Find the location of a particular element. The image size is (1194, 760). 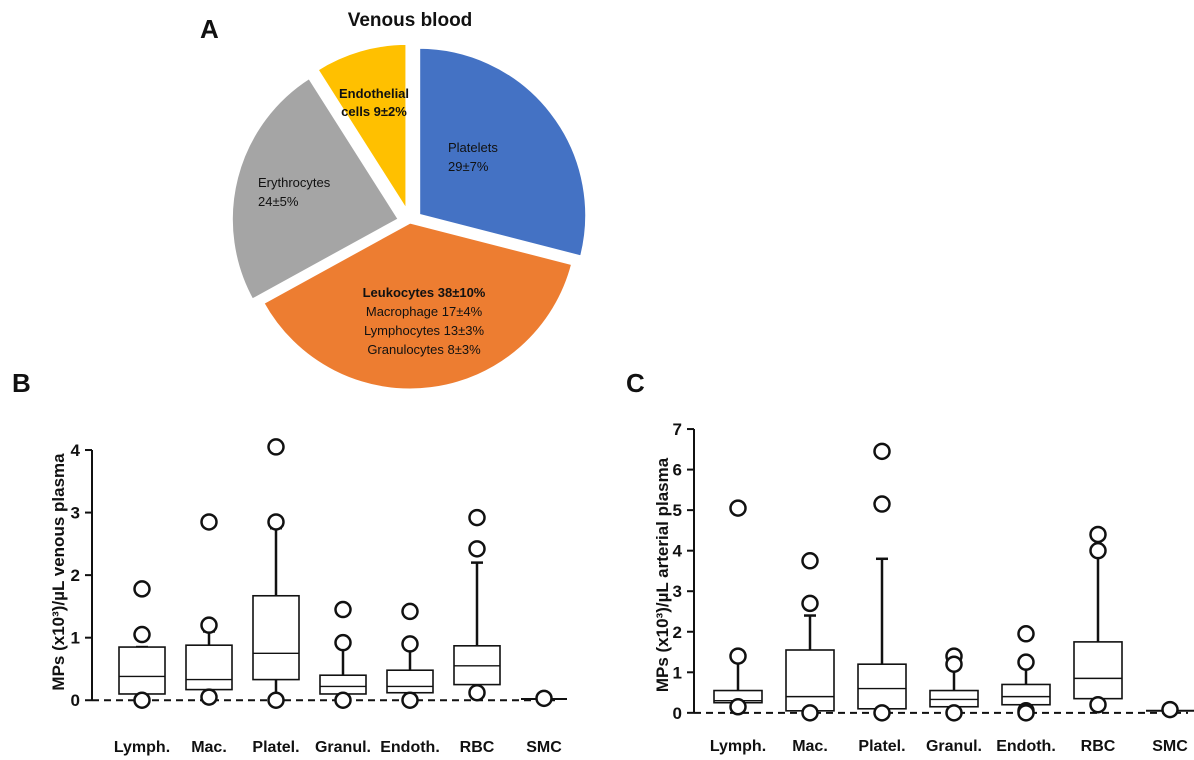

pie-label-erythrocytes-1: 24±5% is located at coordinates (278, 201).